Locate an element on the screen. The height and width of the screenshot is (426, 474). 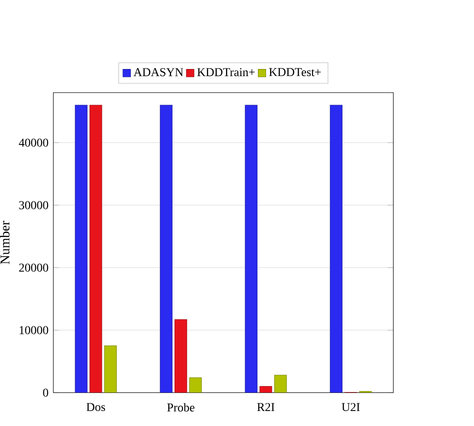
x-tick-label: Probe is located at coordinates (180, 407).